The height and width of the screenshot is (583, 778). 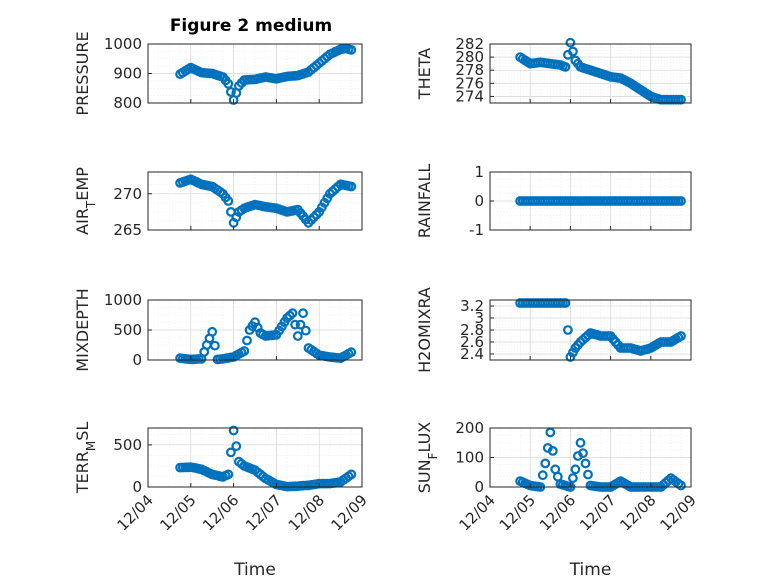 What do you see at coordinates (469, 83) in the screenshot?
I see `y-tick-label: 276` at bounding box center [469, 83].